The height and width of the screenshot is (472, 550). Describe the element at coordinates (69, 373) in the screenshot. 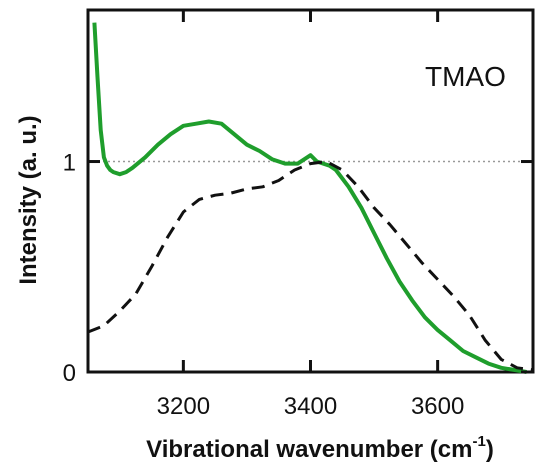

I see `y-tick-label: 0` at that location.